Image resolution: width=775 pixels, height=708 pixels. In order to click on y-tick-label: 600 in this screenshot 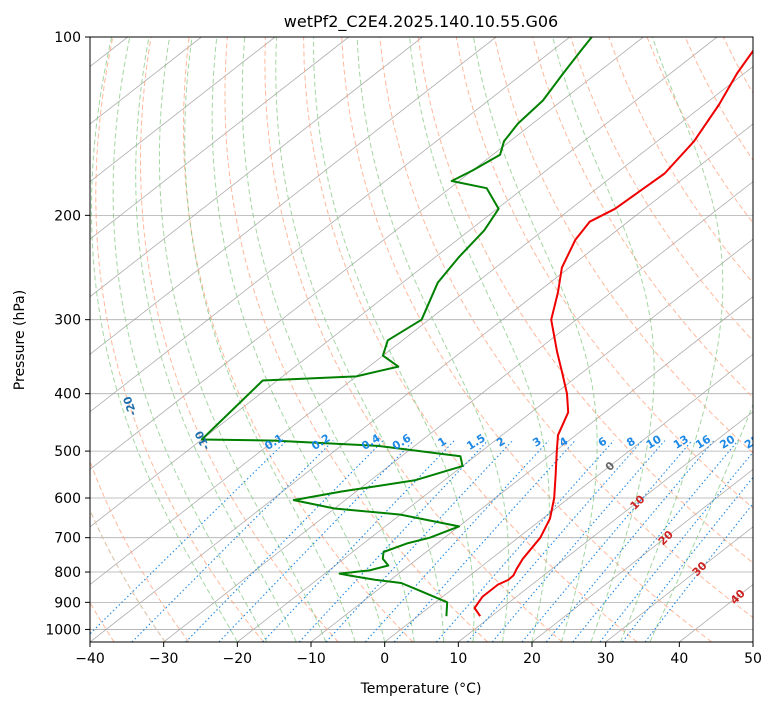, I will do `click(67, 499)`.